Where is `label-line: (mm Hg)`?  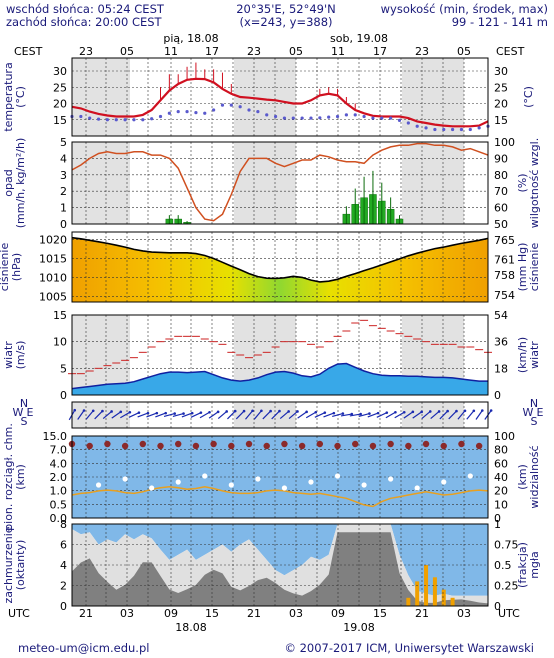 label-line: (mm Hg) is located at coordinates (522, 267).